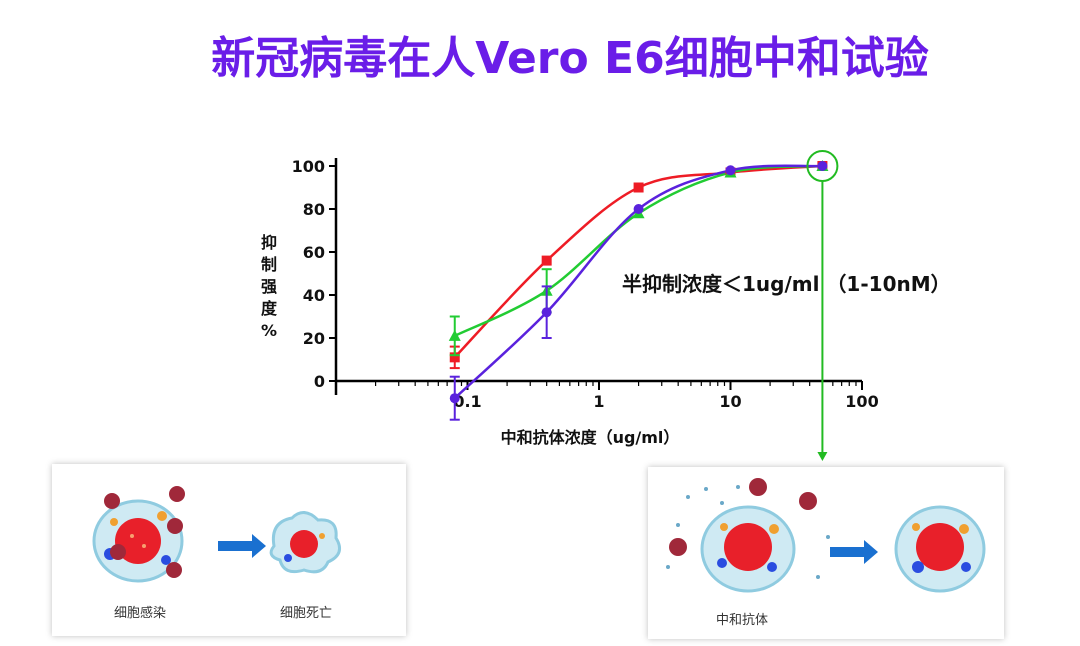 This screenshot has height=646, width=1080. What do you see at coordinates (306, 613) in the screenshot?
I see `label-death: 细胞死亡` at bounding box center [306, 613].